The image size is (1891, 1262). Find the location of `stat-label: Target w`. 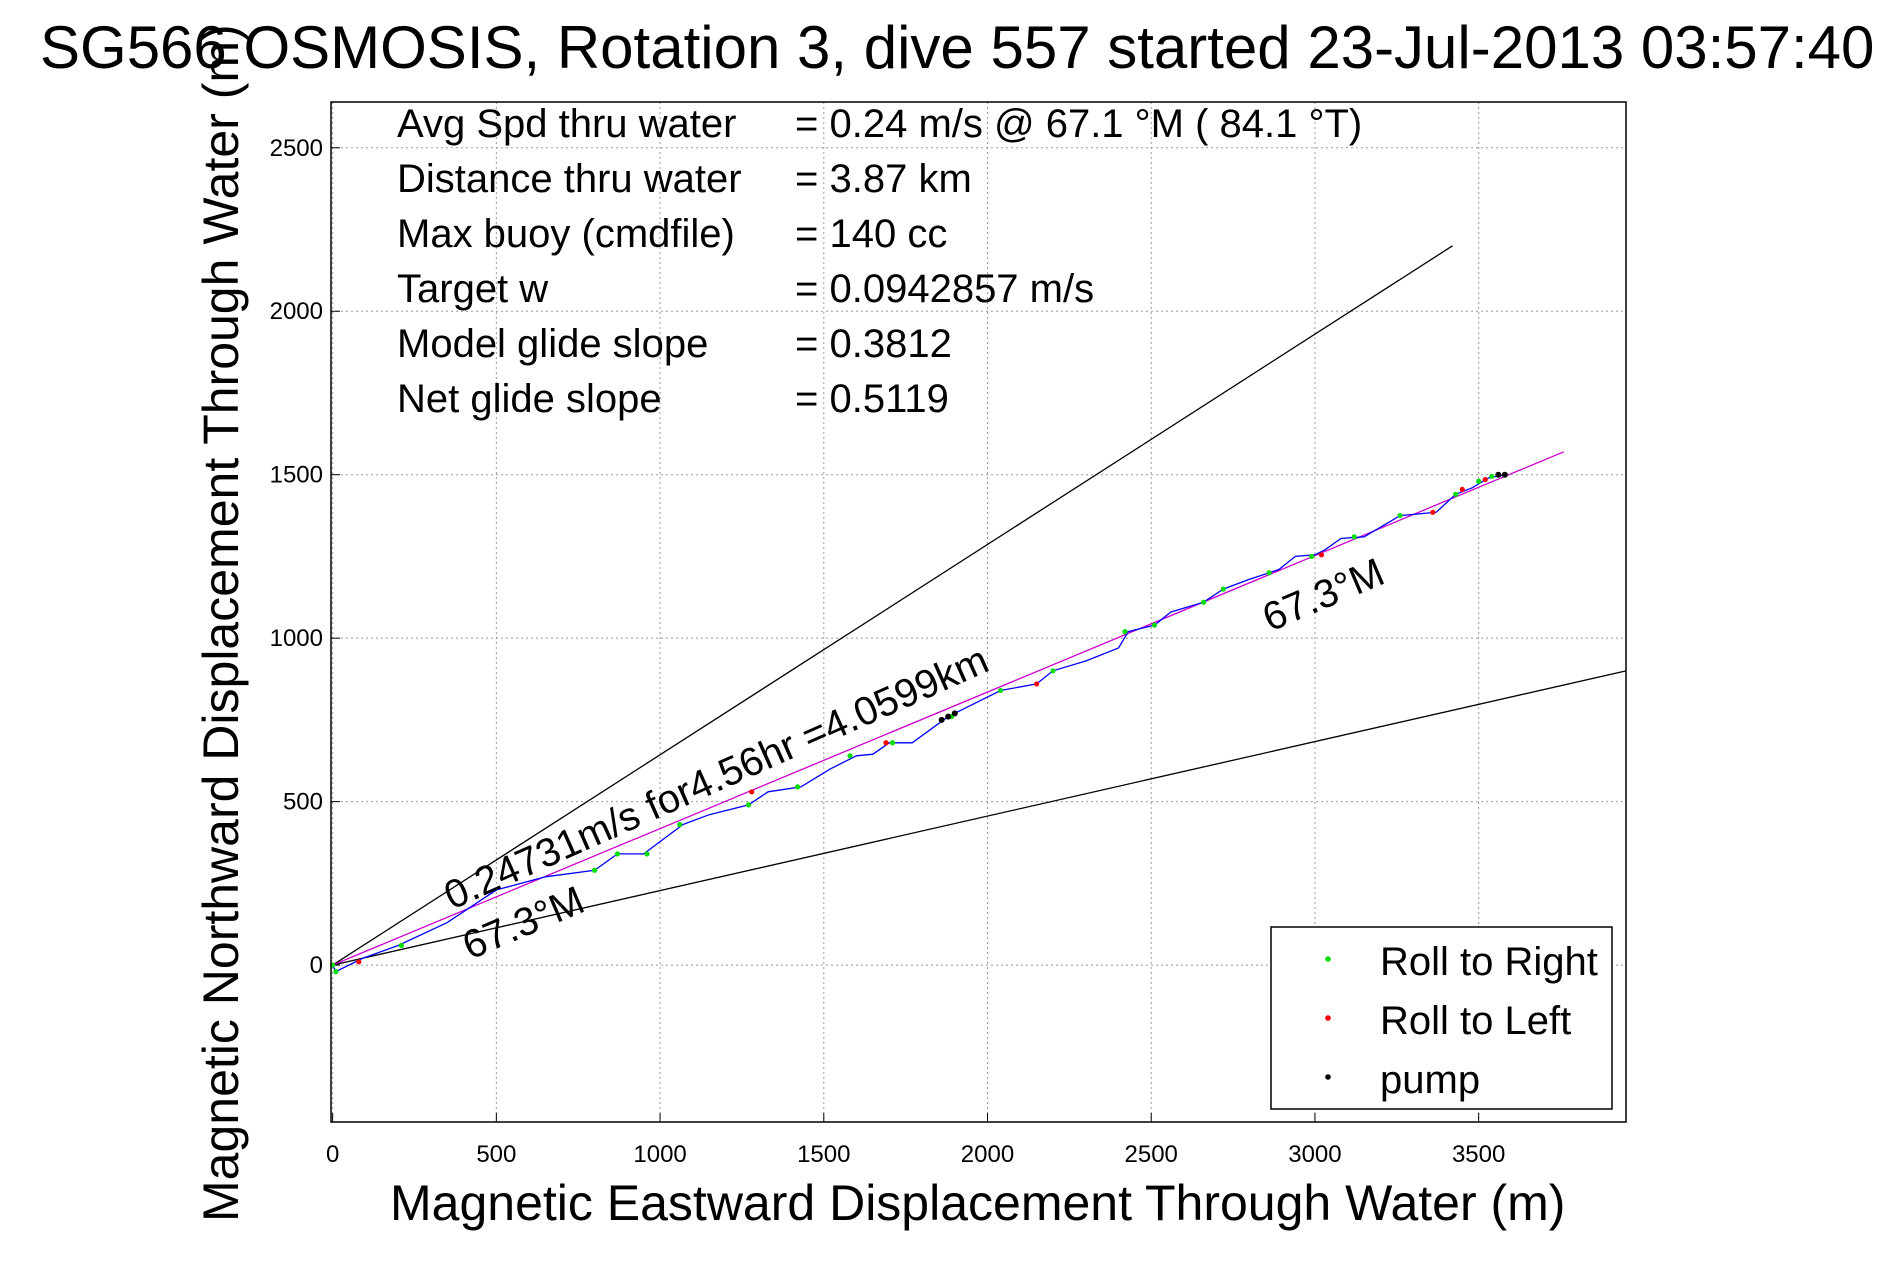

stat-label: Target w is located at coordinates (472, 289).